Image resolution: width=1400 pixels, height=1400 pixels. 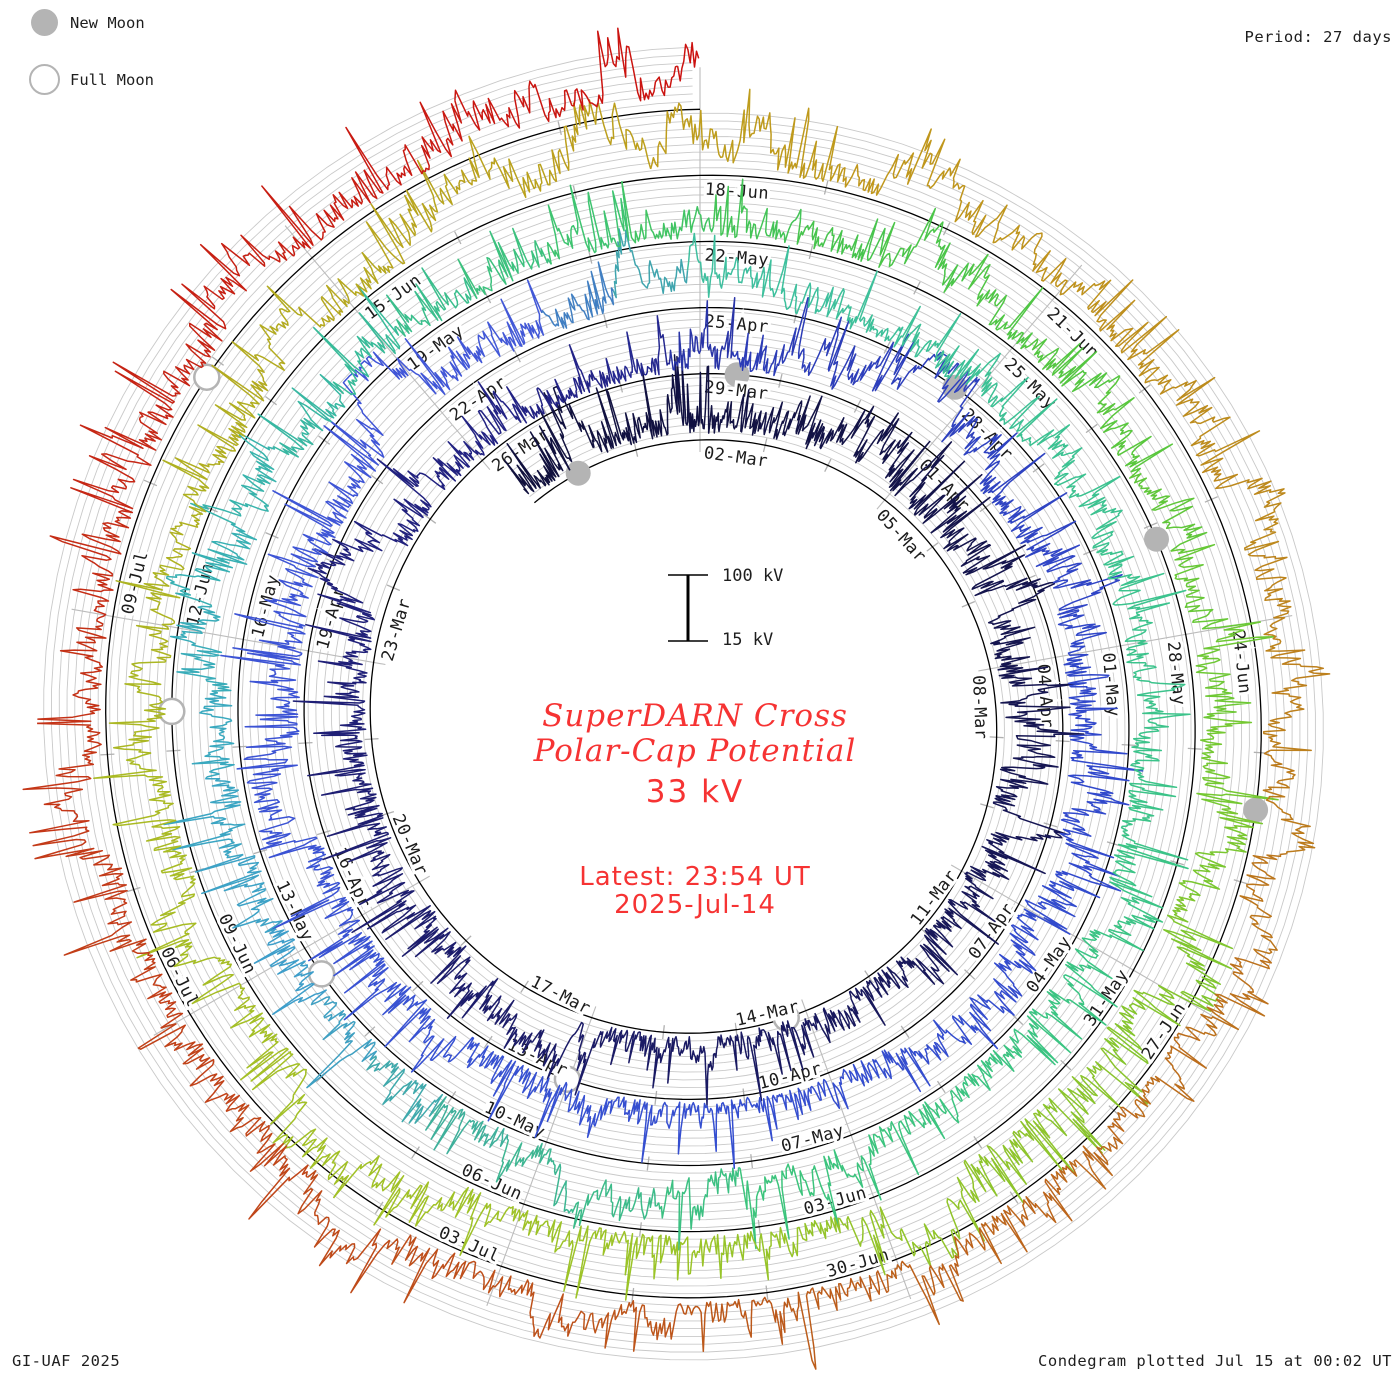 I want to click on new-moon-legend-icon, so click(x=44, y=22).